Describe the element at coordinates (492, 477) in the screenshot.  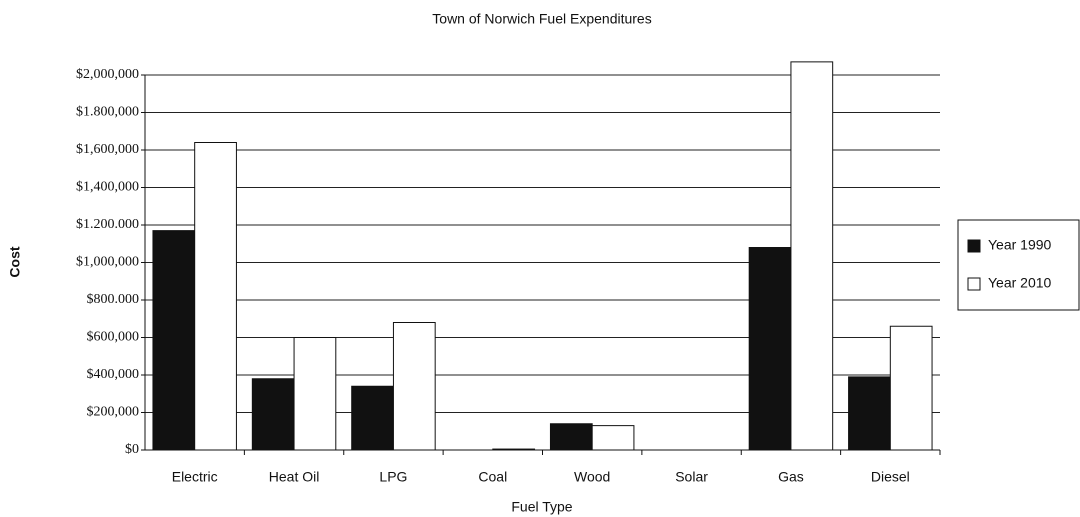
I see `x-tick-label: Coal` at that location.